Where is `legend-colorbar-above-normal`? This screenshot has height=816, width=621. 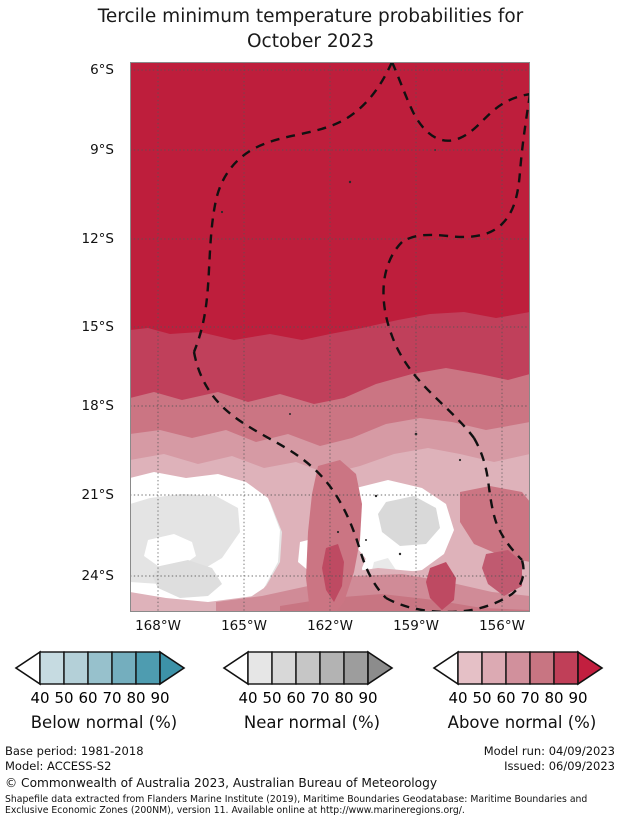 legend-colorbar-above-normal is located at coordinates (522, 668).